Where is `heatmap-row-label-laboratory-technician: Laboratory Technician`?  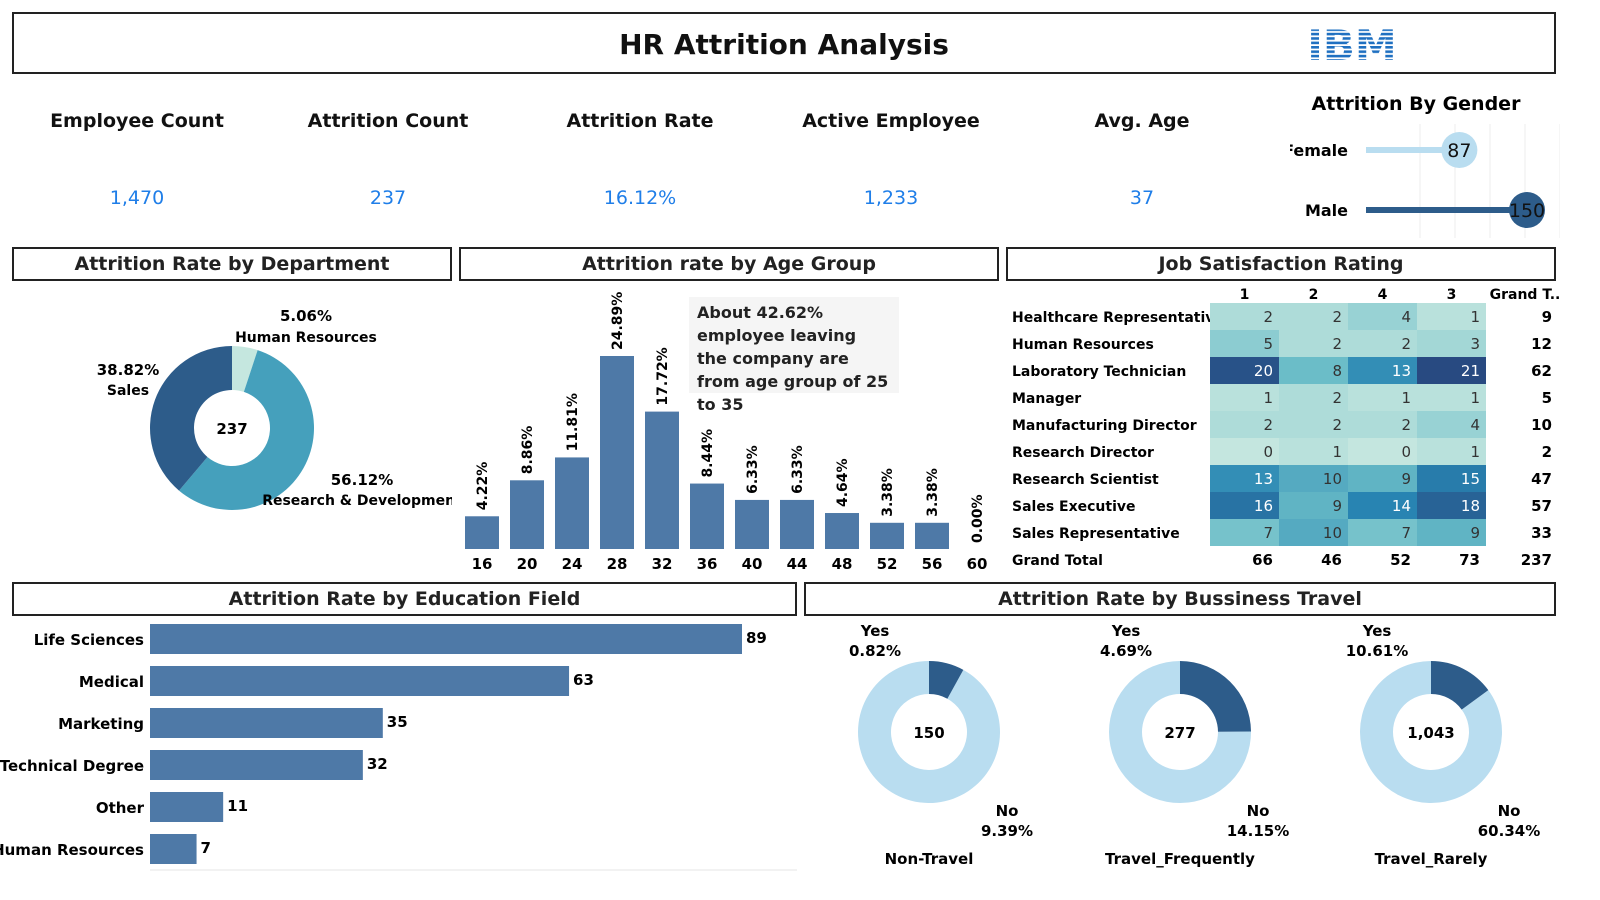
heatmap-row-label-laboratory-technician: Laboratory Technician is located at coordinates (1099, 372).